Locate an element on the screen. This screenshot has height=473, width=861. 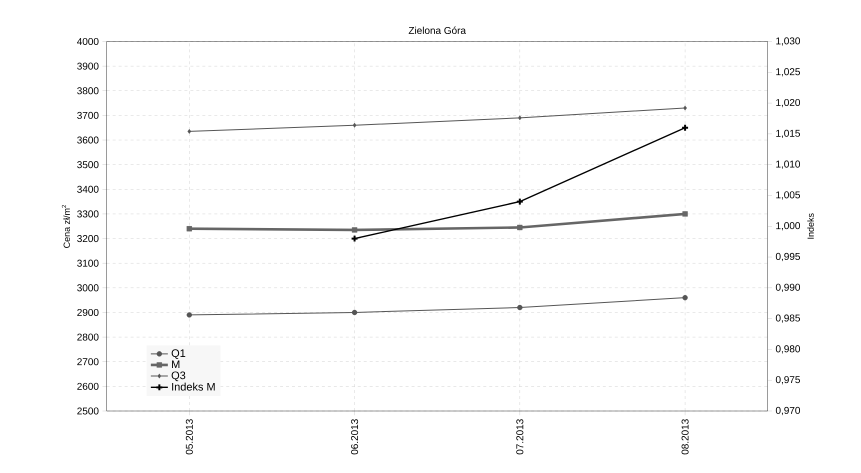
y2-tick-label: 1,015 is located at coordinates (788, 134).